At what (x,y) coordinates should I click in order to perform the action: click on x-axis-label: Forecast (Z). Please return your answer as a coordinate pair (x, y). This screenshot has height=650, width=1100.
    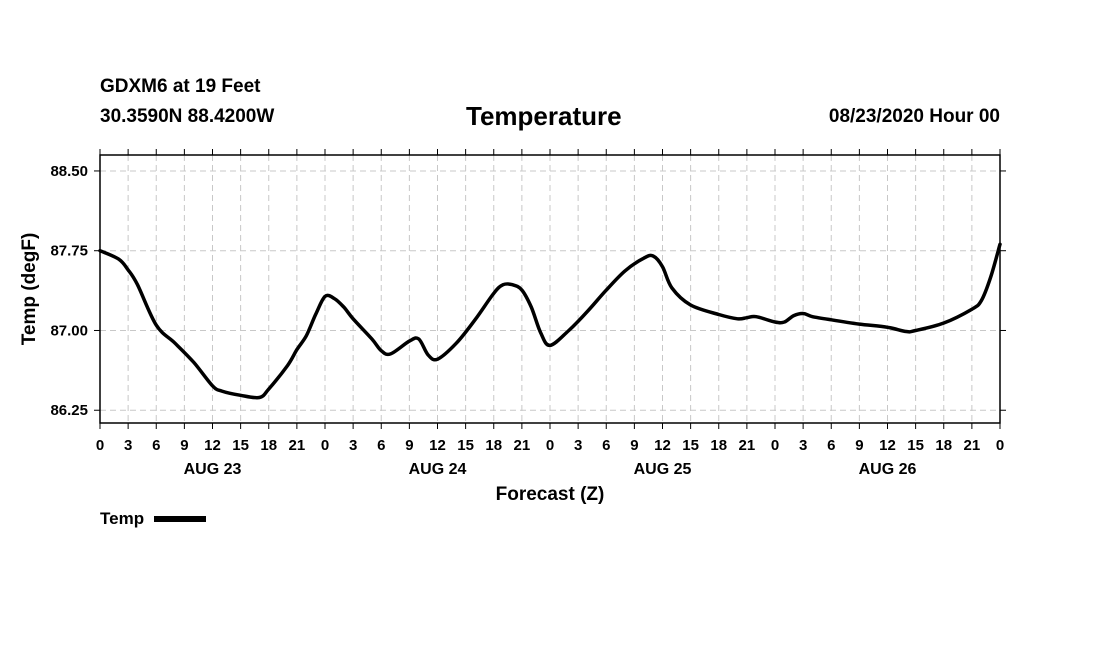
    Looking at the image, I should click on (550, 494).